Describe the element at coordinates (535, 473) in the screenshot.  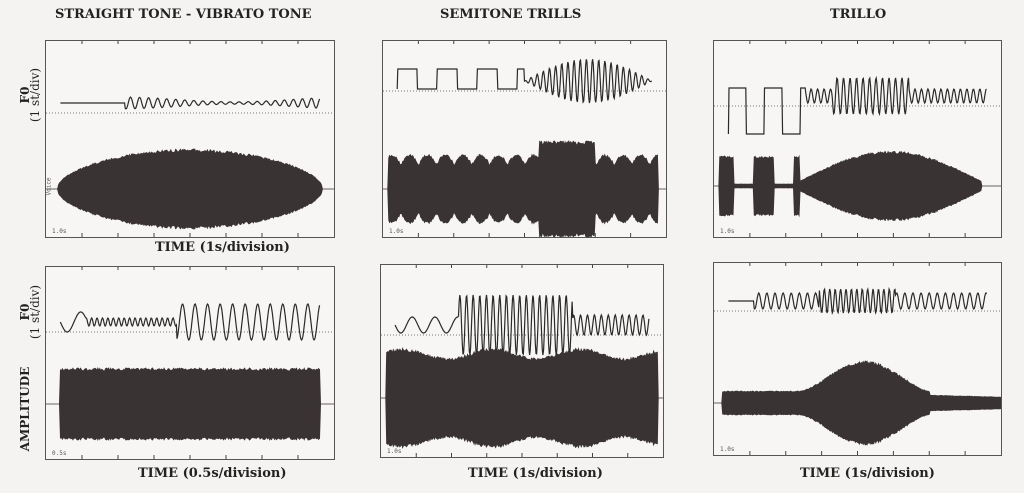
I see `time-label-bottom-2: TIME (1s/division)` at that location.